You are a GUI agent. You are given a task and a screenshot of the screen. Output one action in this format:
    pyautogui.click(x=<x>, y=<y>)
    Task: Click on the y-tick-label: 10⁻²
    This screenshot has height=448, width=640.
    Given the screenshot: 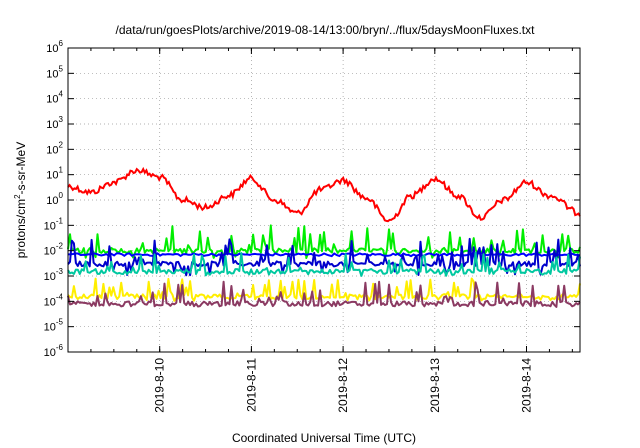 What is the action you would take?
    pyautogui.click(x=54, y=250)
    